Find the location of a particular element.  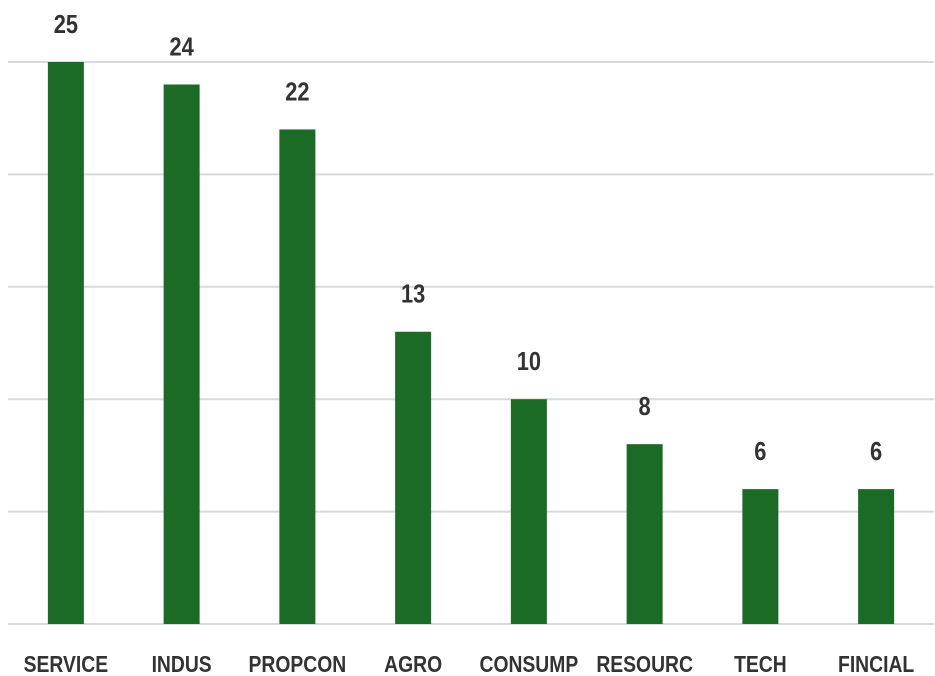

data-label: 22 is located at coordinates (297, 91).